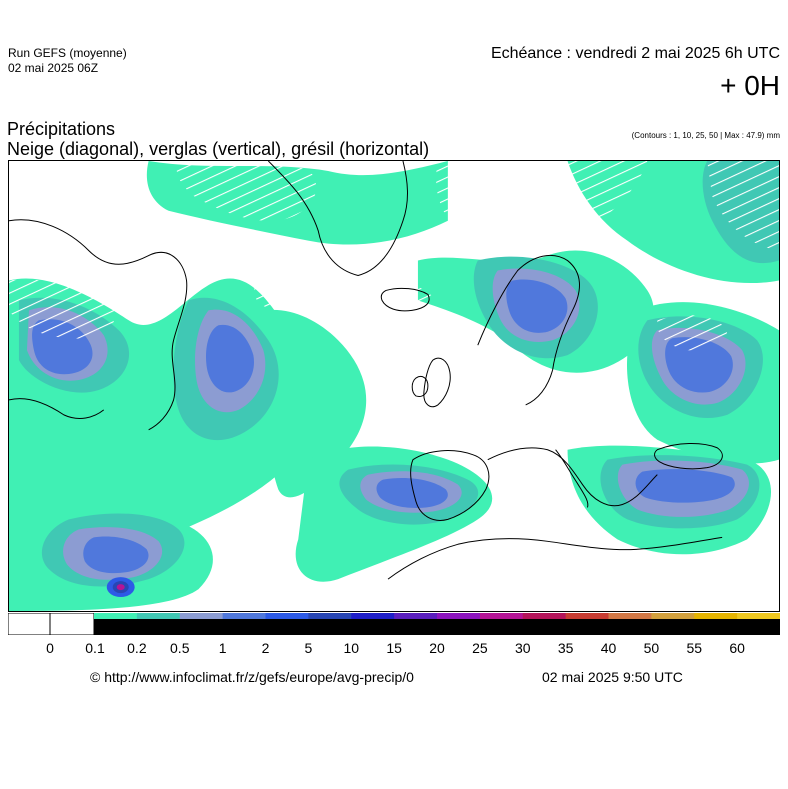  I want to click on scale-label: 15, so click(394, 648).